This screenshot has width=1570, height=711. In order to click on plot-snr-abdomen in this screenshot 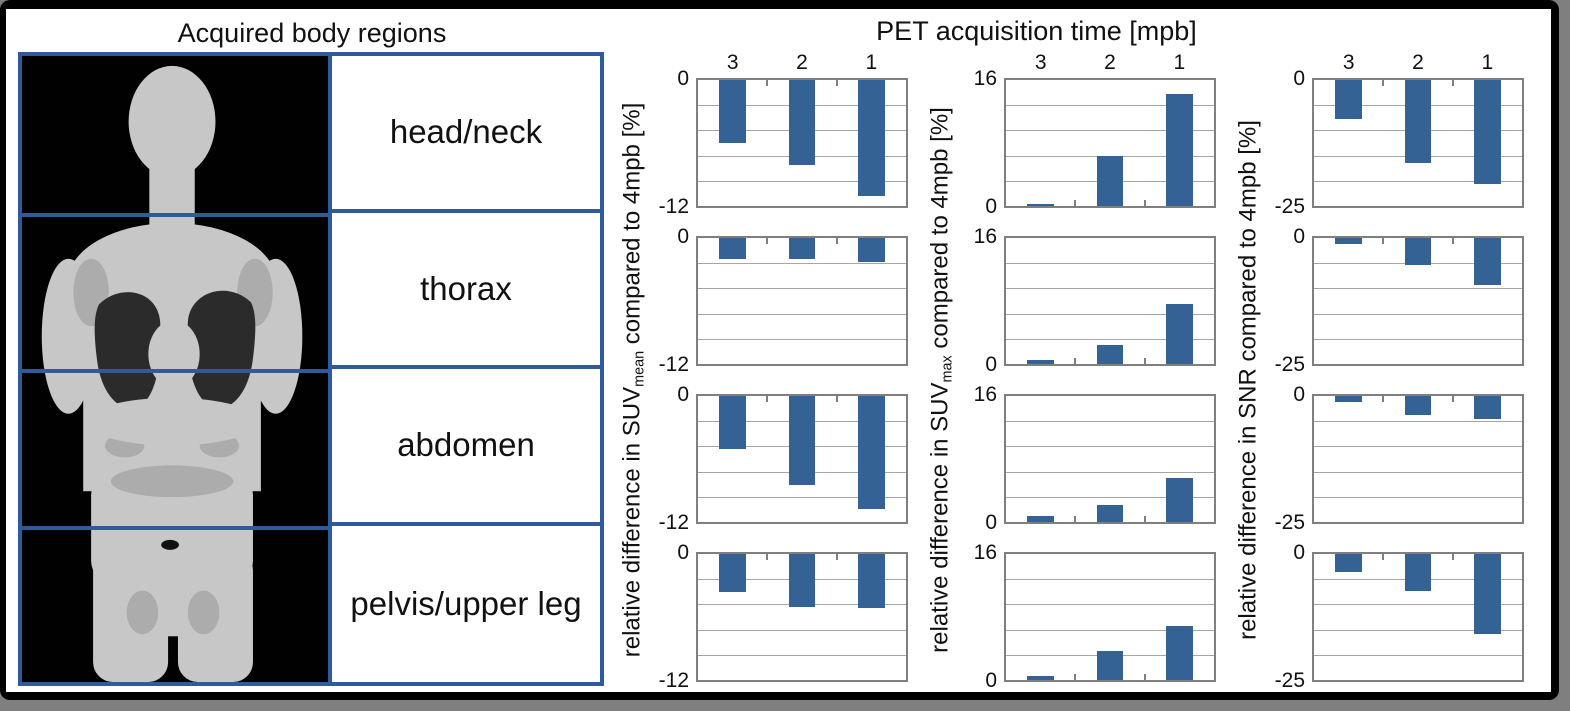, I will do `click(1418, 459)`.